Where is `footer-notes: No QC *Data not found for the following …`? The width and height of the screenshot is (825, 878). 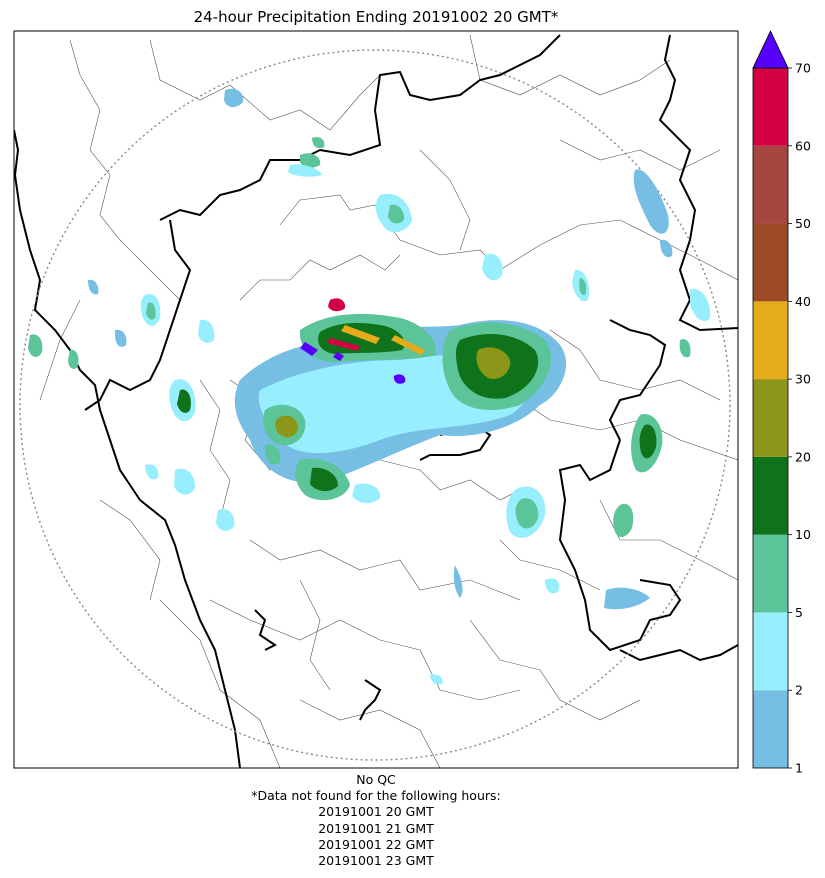
footer-notes: No QC *Data not found for the following … is located at coordinates (376, 820).